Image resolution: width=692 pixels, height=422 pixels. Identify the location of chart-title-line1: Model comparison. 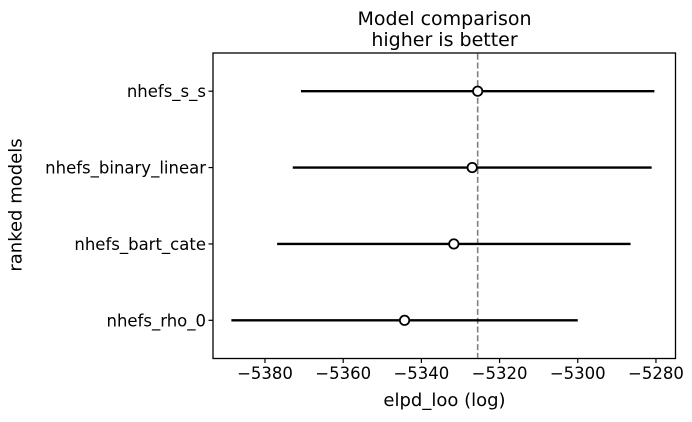
(444, 19).